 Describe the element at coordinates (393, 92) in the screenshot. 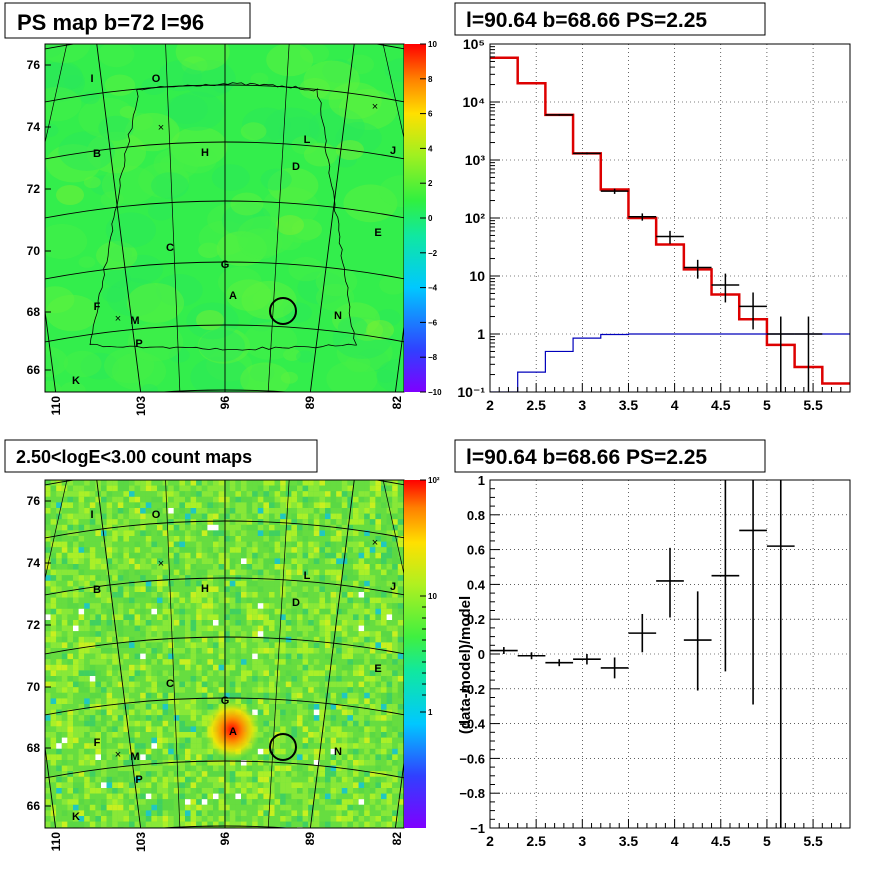

I see `map-longitude-line` at that location.